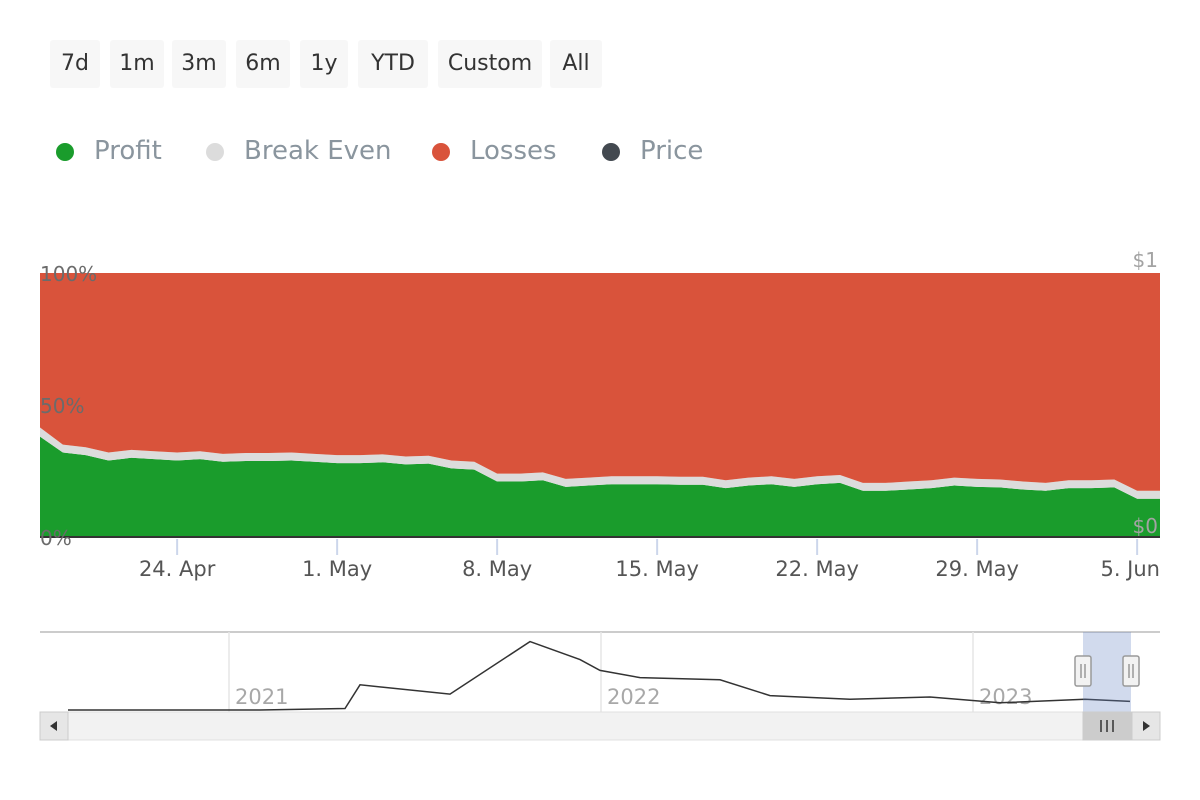 This screenshot has width=1200, height=800. I want to click on scrollbar-right-button, so click(1146, 726).